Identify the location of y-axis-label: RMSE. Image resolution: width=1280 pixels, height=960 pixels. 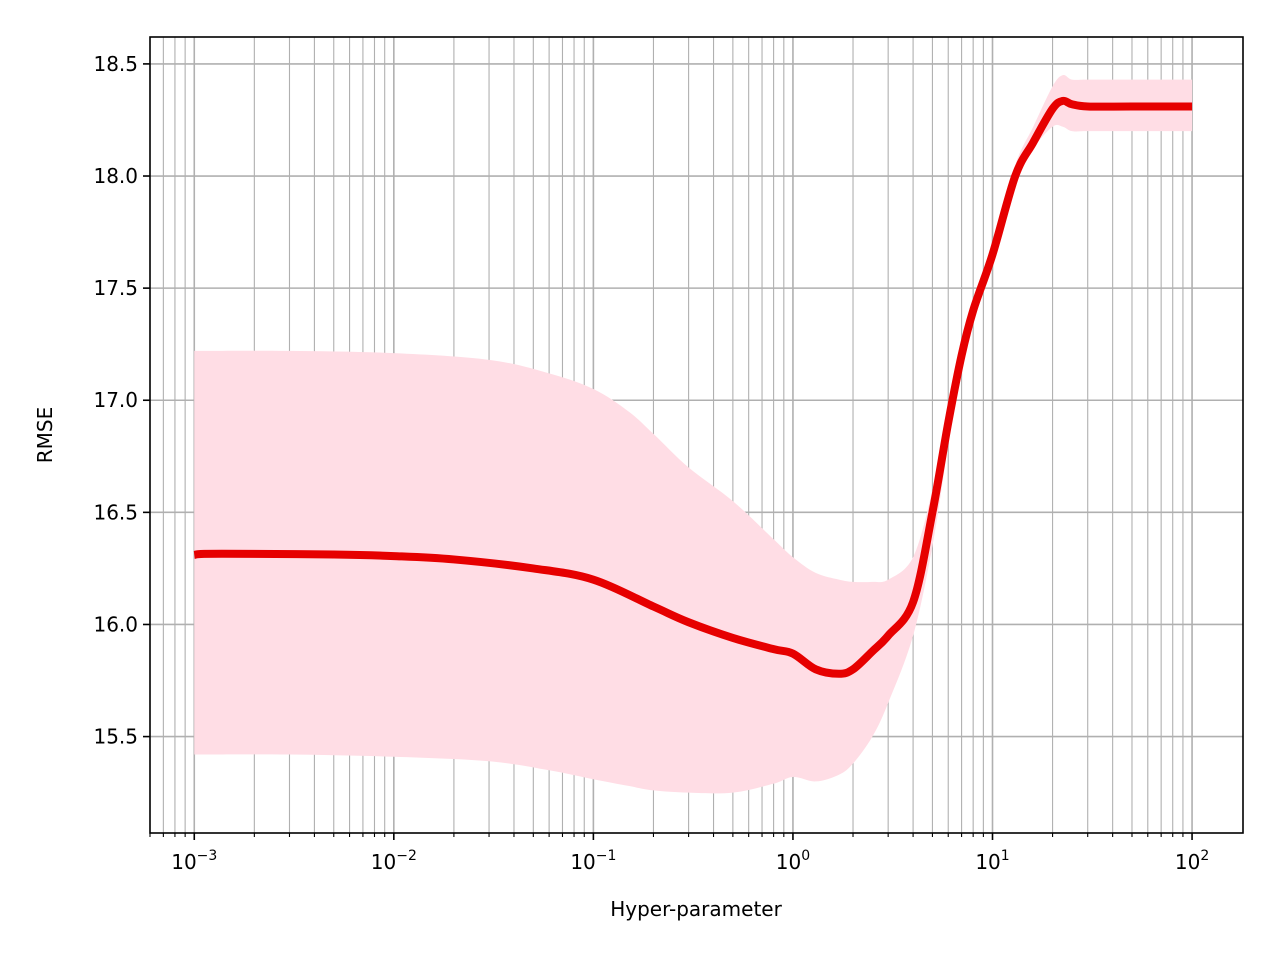
(45, 435).